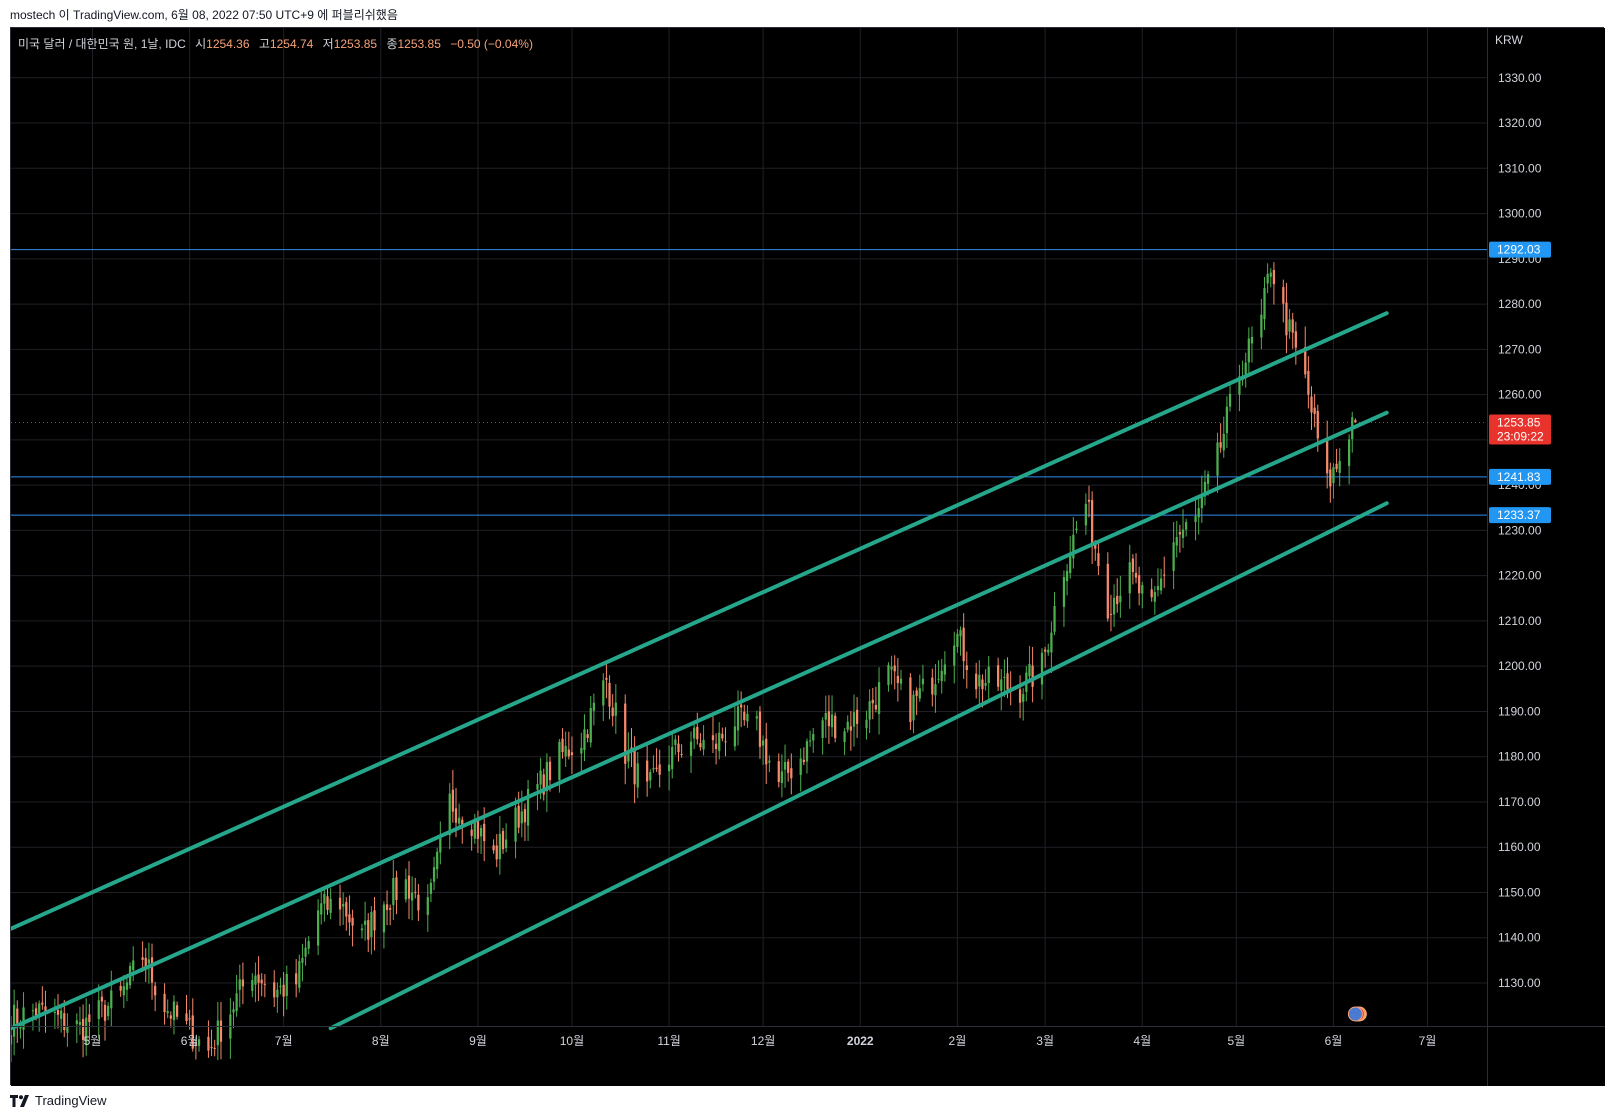  What do you see at coordinates (1520, 429) in the screenshot?
I see `current-price-badge` at bounding box center [1520, 429].